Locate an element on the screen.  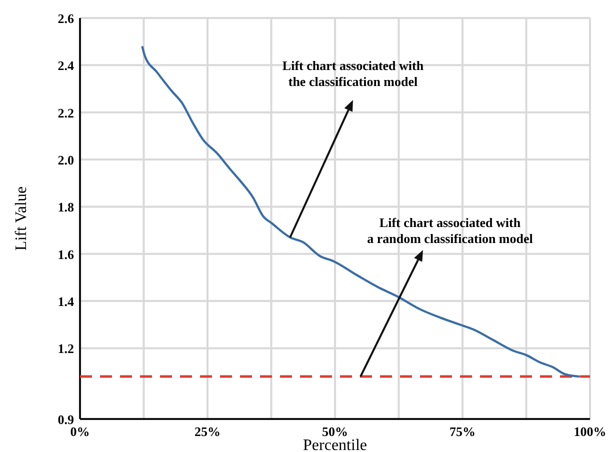
y-tick-label: 0.9 is located at coordinates (66, 419).